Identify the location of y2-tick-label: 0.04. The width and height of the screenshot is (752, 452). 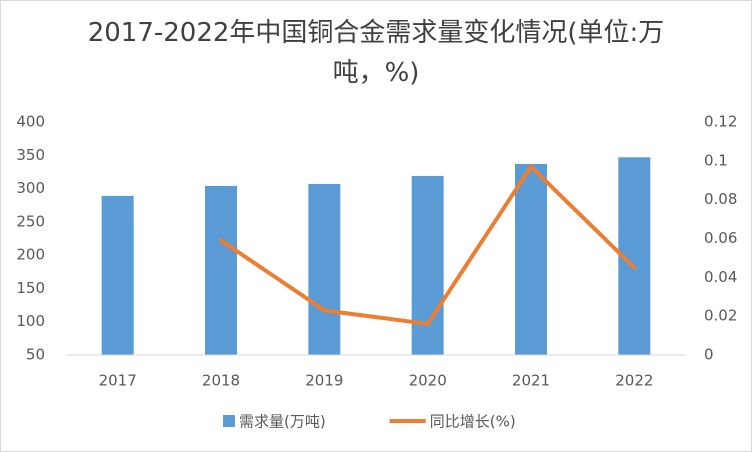
(720, 277).